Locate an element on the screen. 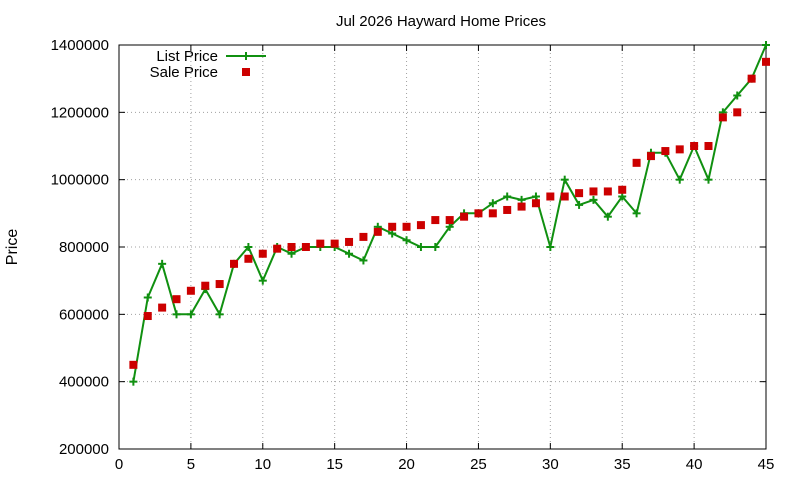 This screenshot has height=480, width=800. y-tick-label: 400000 is located at coordinates (84, 382).